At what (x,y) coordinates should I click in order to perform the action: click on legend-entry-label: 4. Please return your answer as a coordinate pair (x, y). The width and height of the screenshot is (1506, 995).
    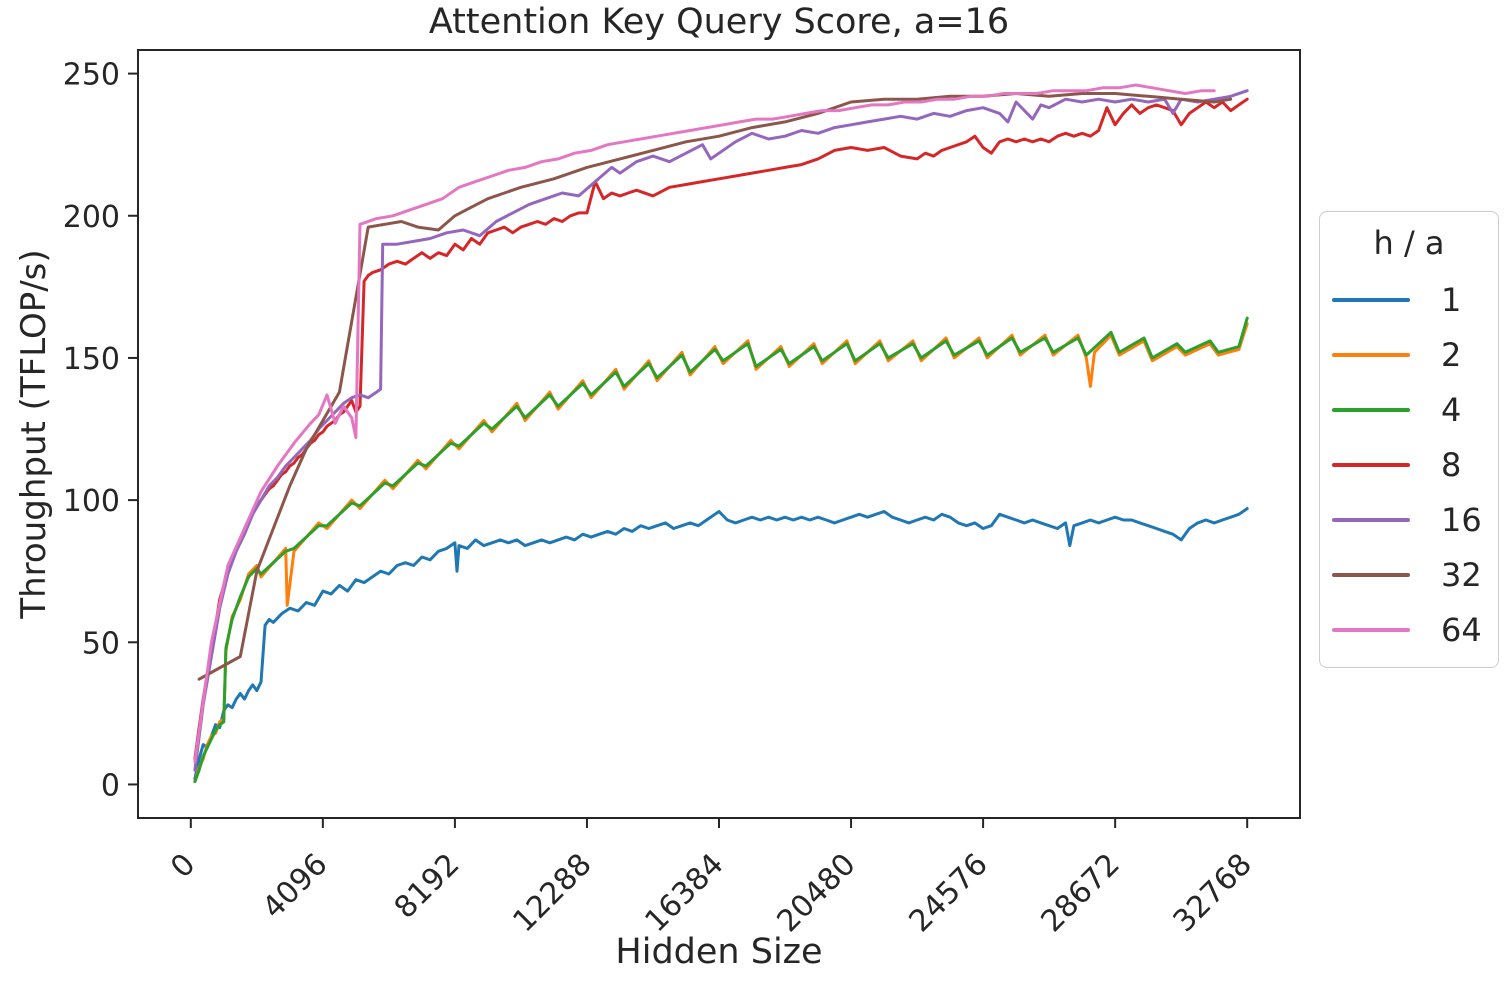
    Looking at the image, I should click on (1451, 409).